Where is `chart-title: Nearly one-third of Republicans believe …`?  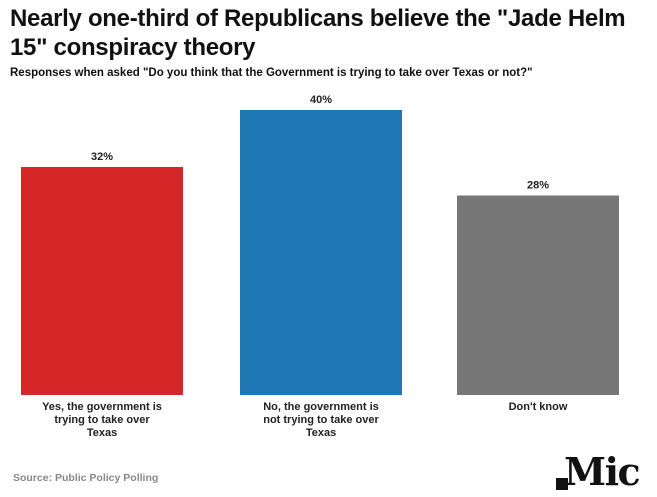
chart-title: Nearly one-third of Republicans believe … is located at coordinates (318, 33).